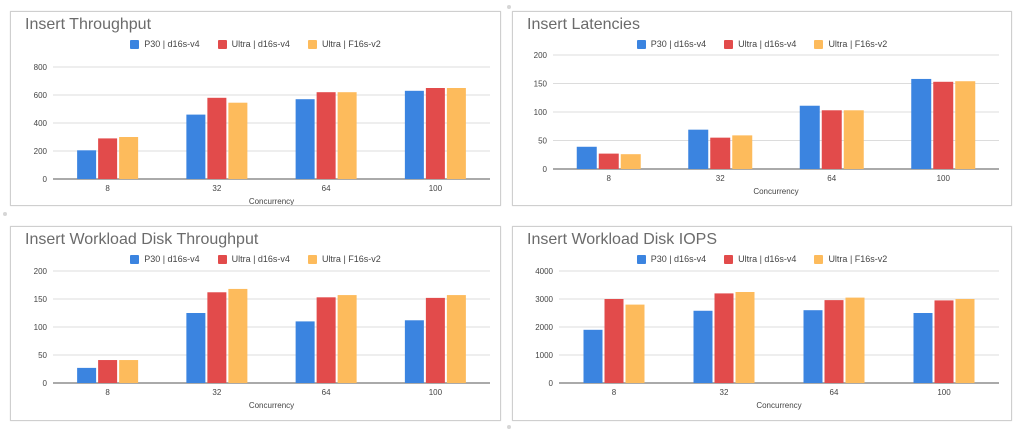  Describe the element at coordinates (41, 327) in the screenshot. I see `y-tick-label: 100` at that location.